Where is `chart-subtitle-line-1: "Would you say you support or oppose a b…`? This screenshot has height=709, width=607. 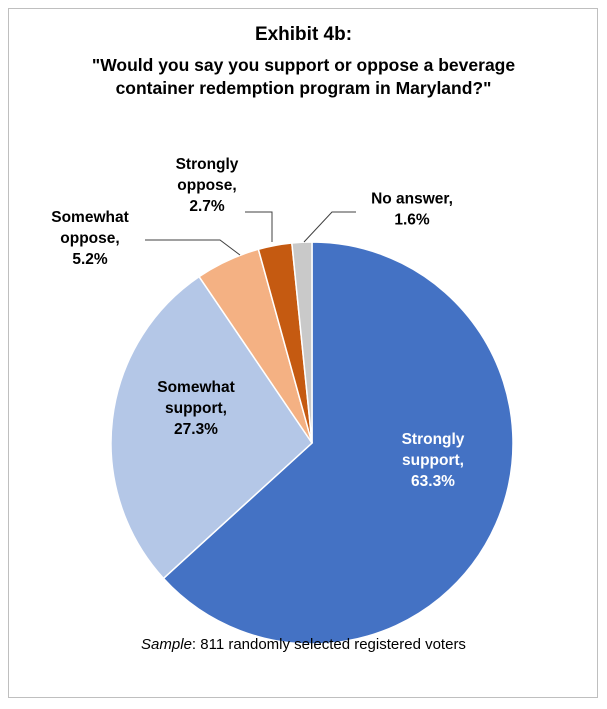 chart-subtitle-line-1: "Would you say you support or oppose a b… is located at coordinates (303, 65).